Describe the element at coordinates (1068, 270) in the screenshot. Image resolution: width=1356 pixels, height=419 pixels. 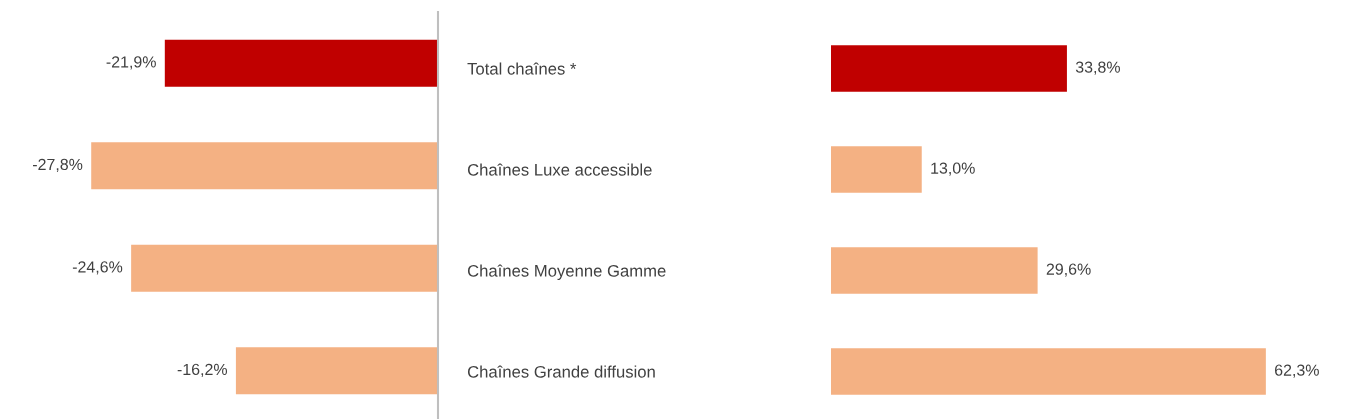
I see `data-label: 29,6%` at that location.